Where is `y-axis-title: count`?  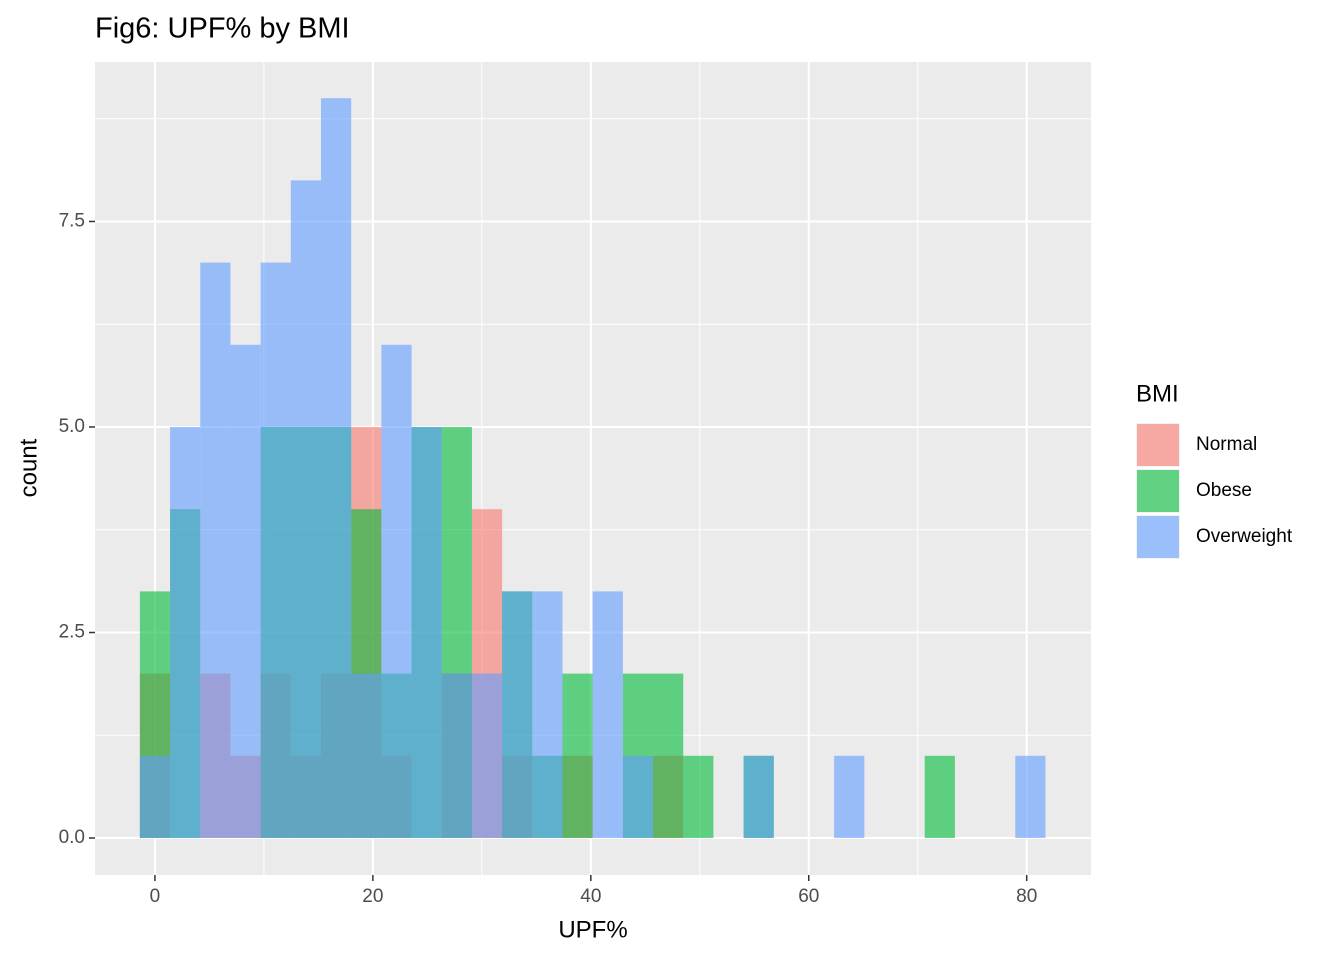 y-axis-title: count is located at coordinates (28, 467).